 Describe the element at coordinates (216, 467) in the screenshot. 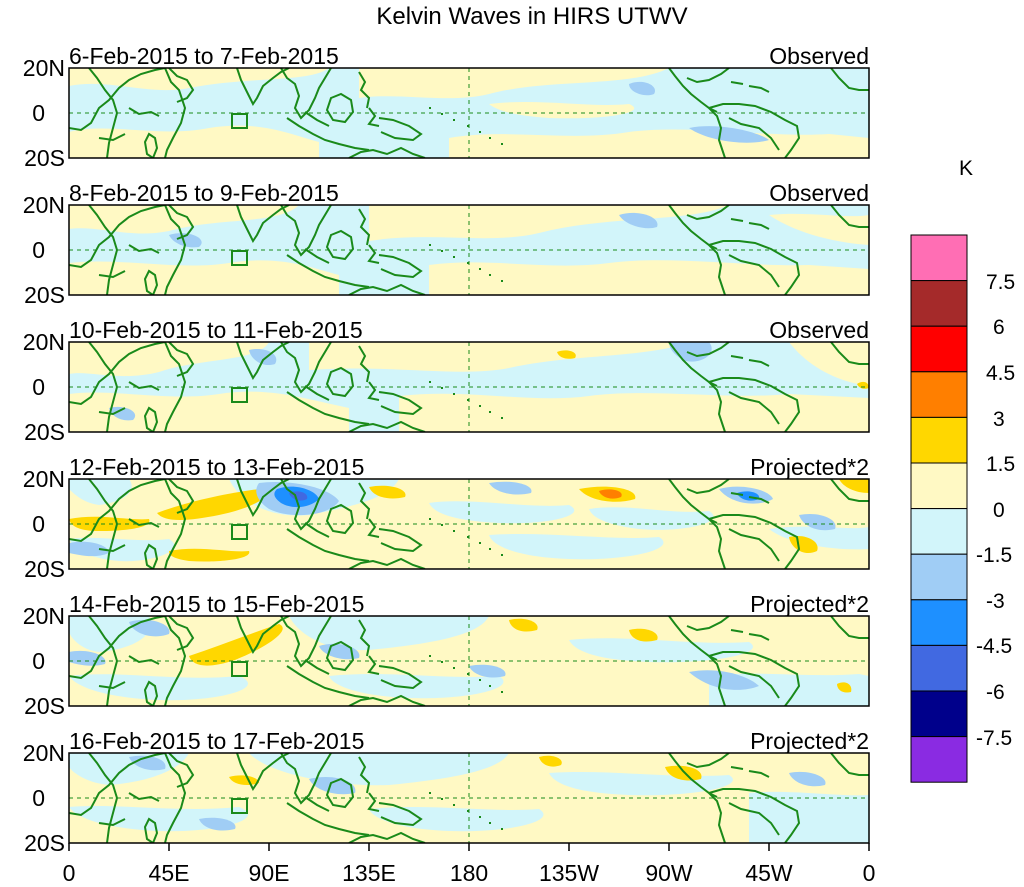

I see `panel-date-range: 12-Feb-2015 to 13-Feb-2015` at that location.